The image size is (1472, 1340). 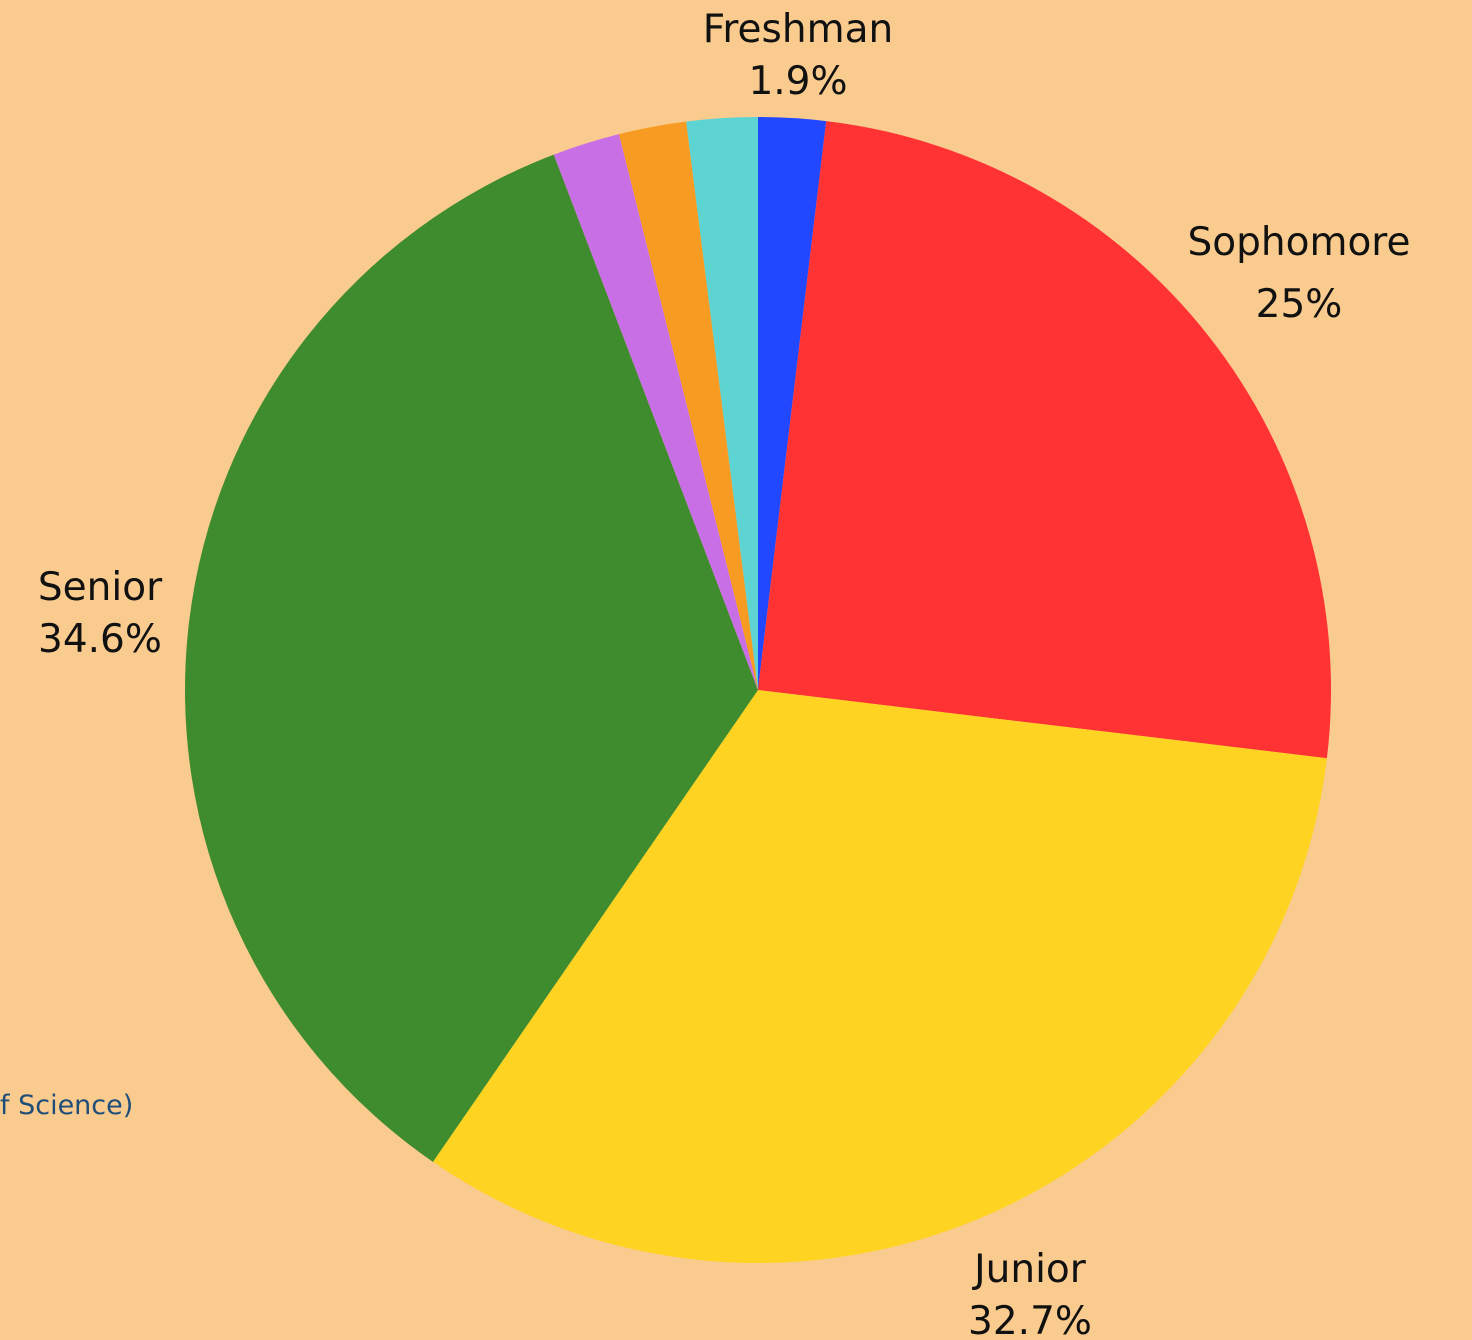 What do you see at coordinates (792, 403) in the screenshot?
I see `pie-slice-freshman` at bounding box center [792, 403].